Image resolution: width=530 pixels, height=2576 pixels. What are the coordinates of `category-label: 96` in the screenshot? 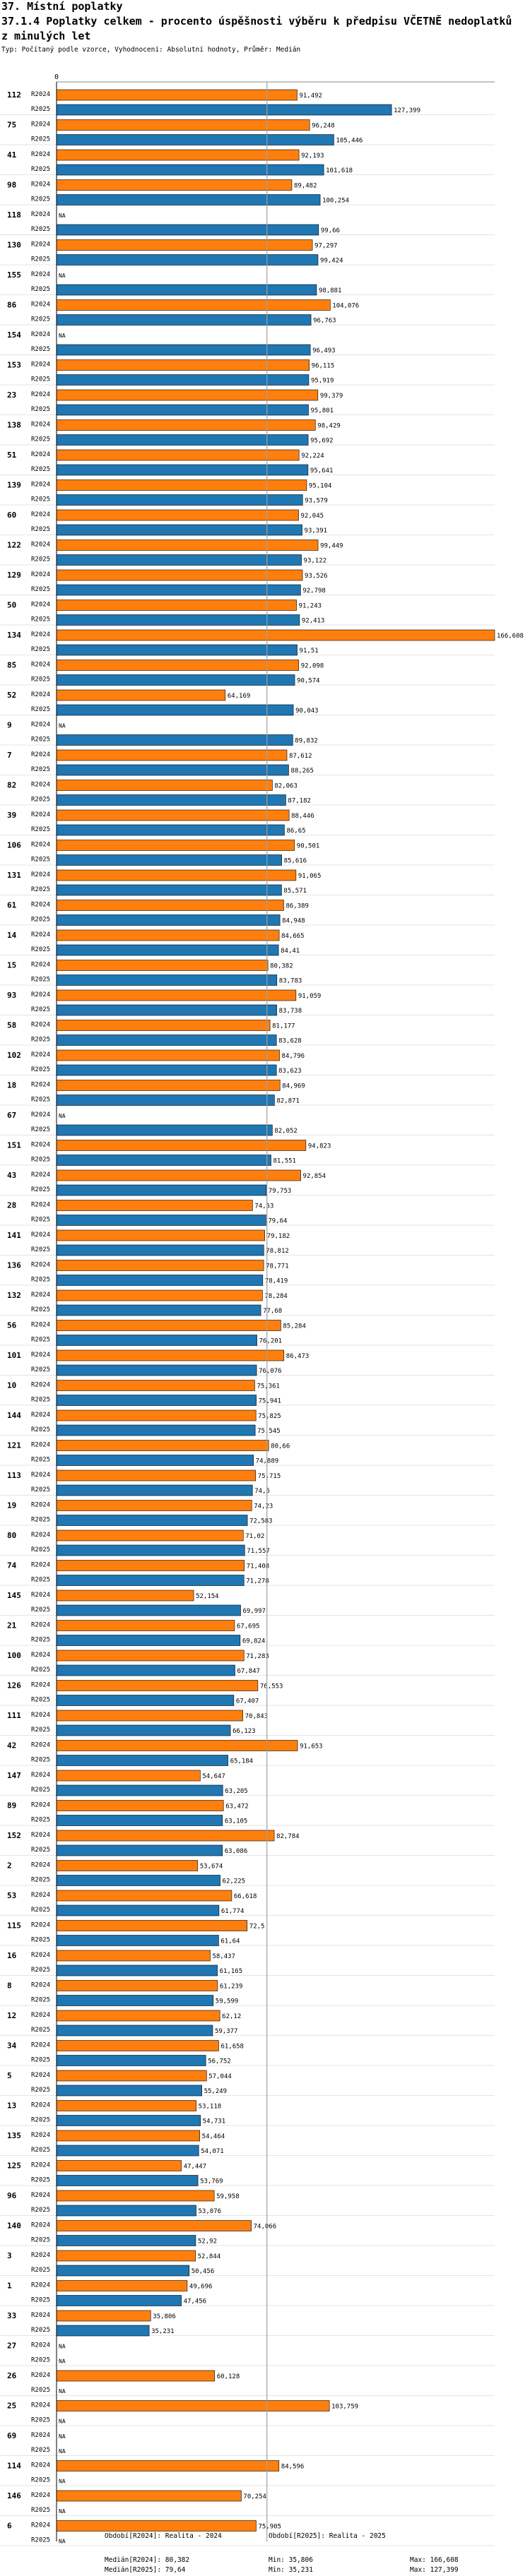 It's located at (12, 2195).